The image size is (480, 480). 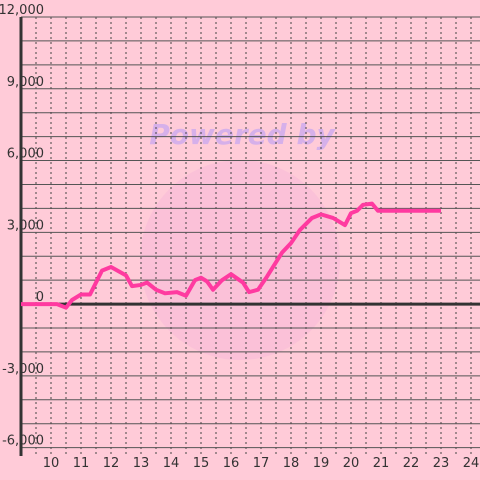 What do you see at coordinates (242, 134) in the screenshot?
I see `watermark: Powered by` at bounding box center [242, 134].